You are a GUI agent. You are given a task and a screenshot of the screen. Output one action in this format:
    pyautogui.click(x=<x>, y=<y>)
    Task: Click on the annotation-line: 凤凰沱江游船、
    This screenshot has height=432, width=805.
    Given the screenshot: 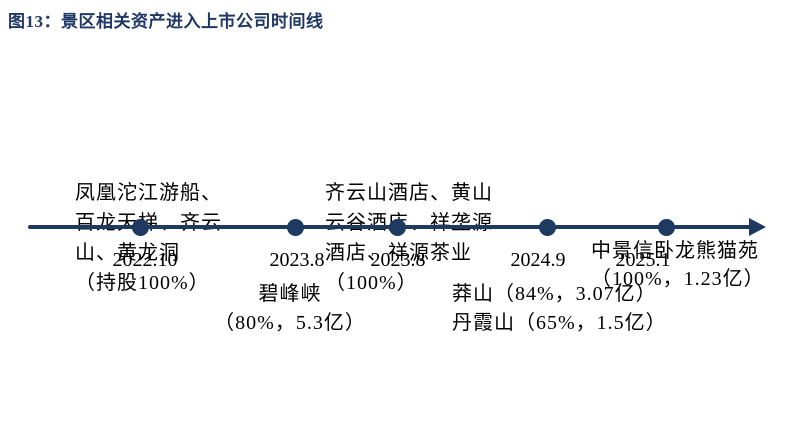 What is the action you would take?
    pyautogui.click(x=148, y=193)
    